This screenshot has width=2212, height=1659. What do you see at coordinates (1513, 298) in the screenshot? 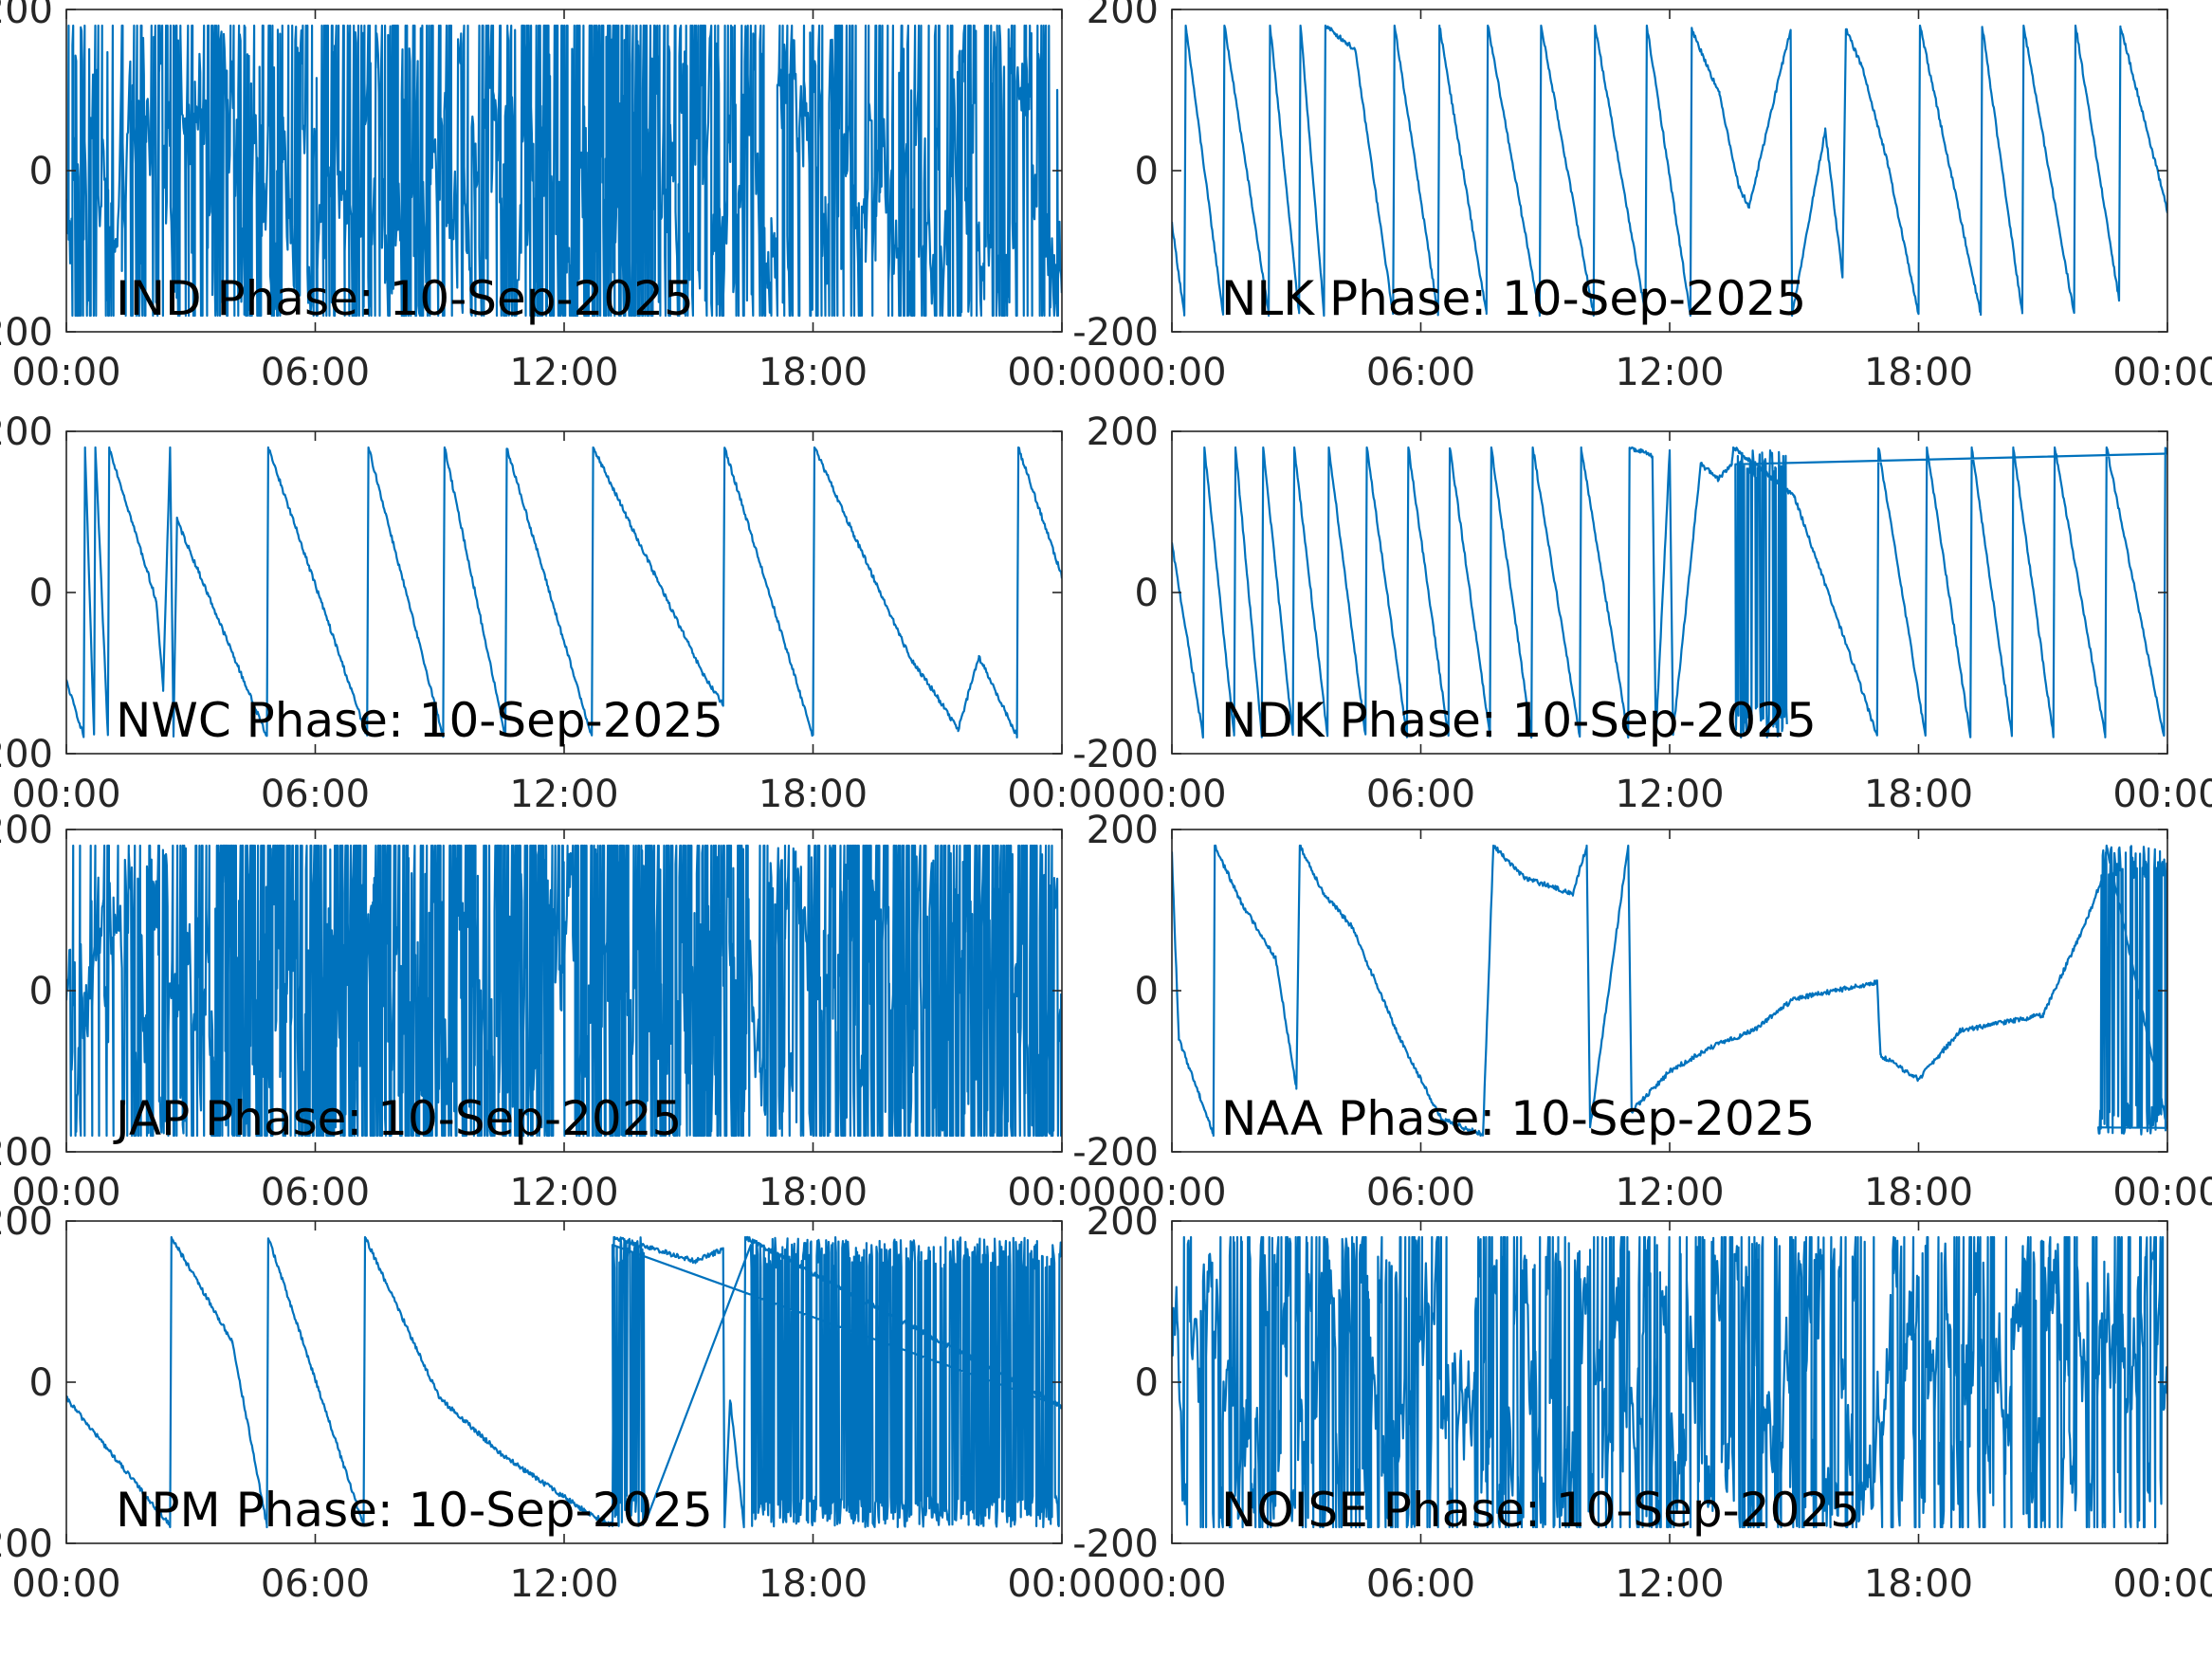
I see `panel-annotation: NLK Phase: 10-Sep-2025` at bounding box center [1513, 298].